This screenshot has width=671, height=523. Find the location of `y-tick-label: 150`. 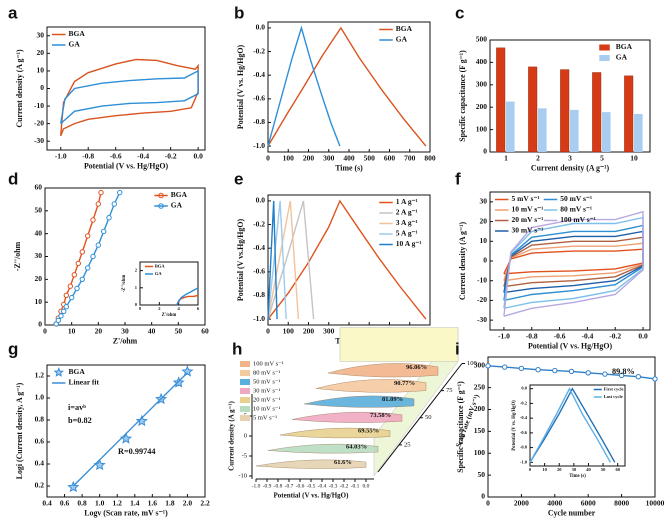

y-tick-label: 150 is located at coordinates (480, 430).